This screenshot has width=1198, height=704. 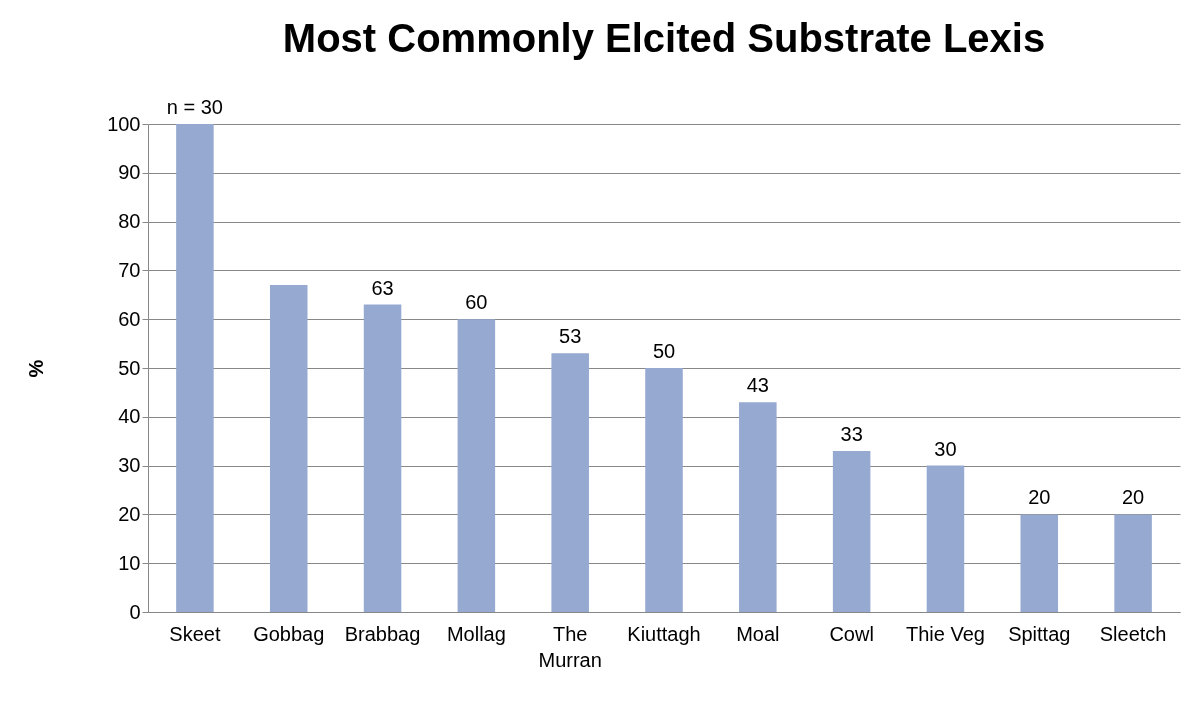 I want to click on data-label: 50, so click(x=664, y=351).